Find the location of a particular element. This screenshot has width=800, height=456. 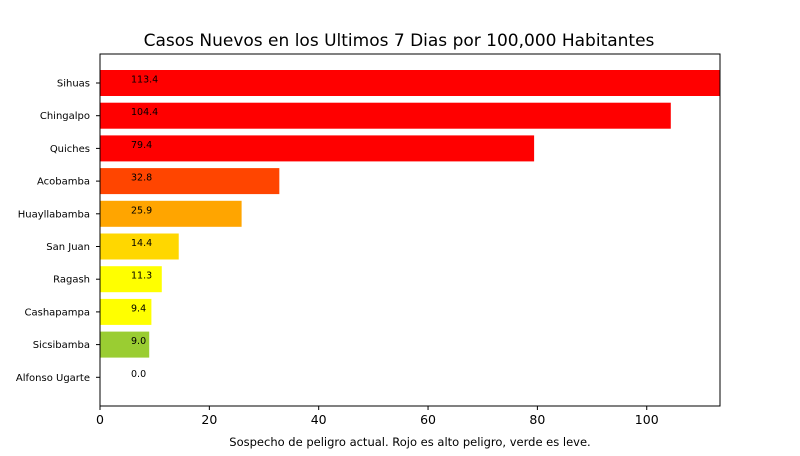

category-label: Cashapampa is located at coordinates (57, 312).